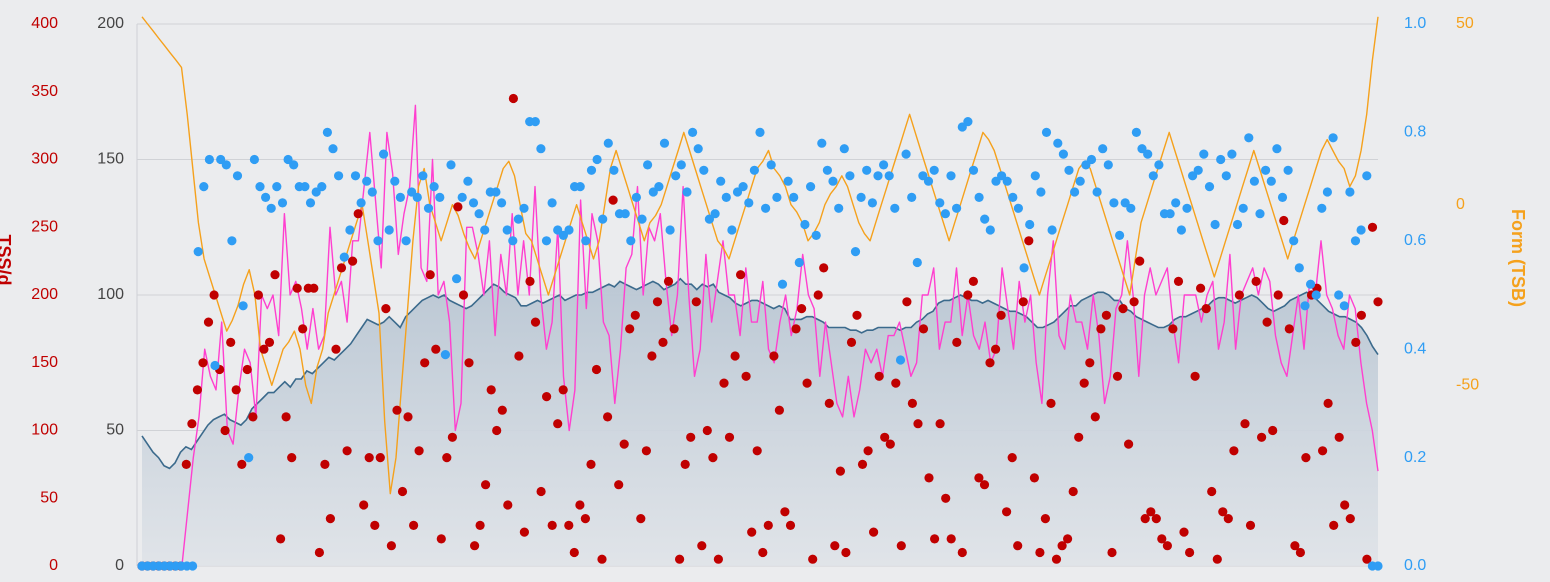  Describe the element at coordinates (44, 159) in the screenshot. I see `tss-axis-tick: 300` at that location.